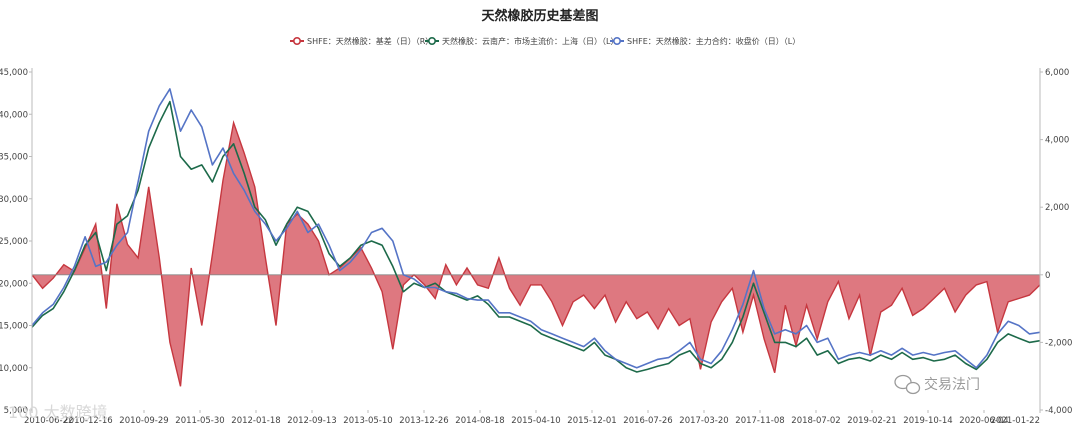 The image size is (1080, 433). I want to click on x-tick-label: 2021-01-22, so click(1015, 421).